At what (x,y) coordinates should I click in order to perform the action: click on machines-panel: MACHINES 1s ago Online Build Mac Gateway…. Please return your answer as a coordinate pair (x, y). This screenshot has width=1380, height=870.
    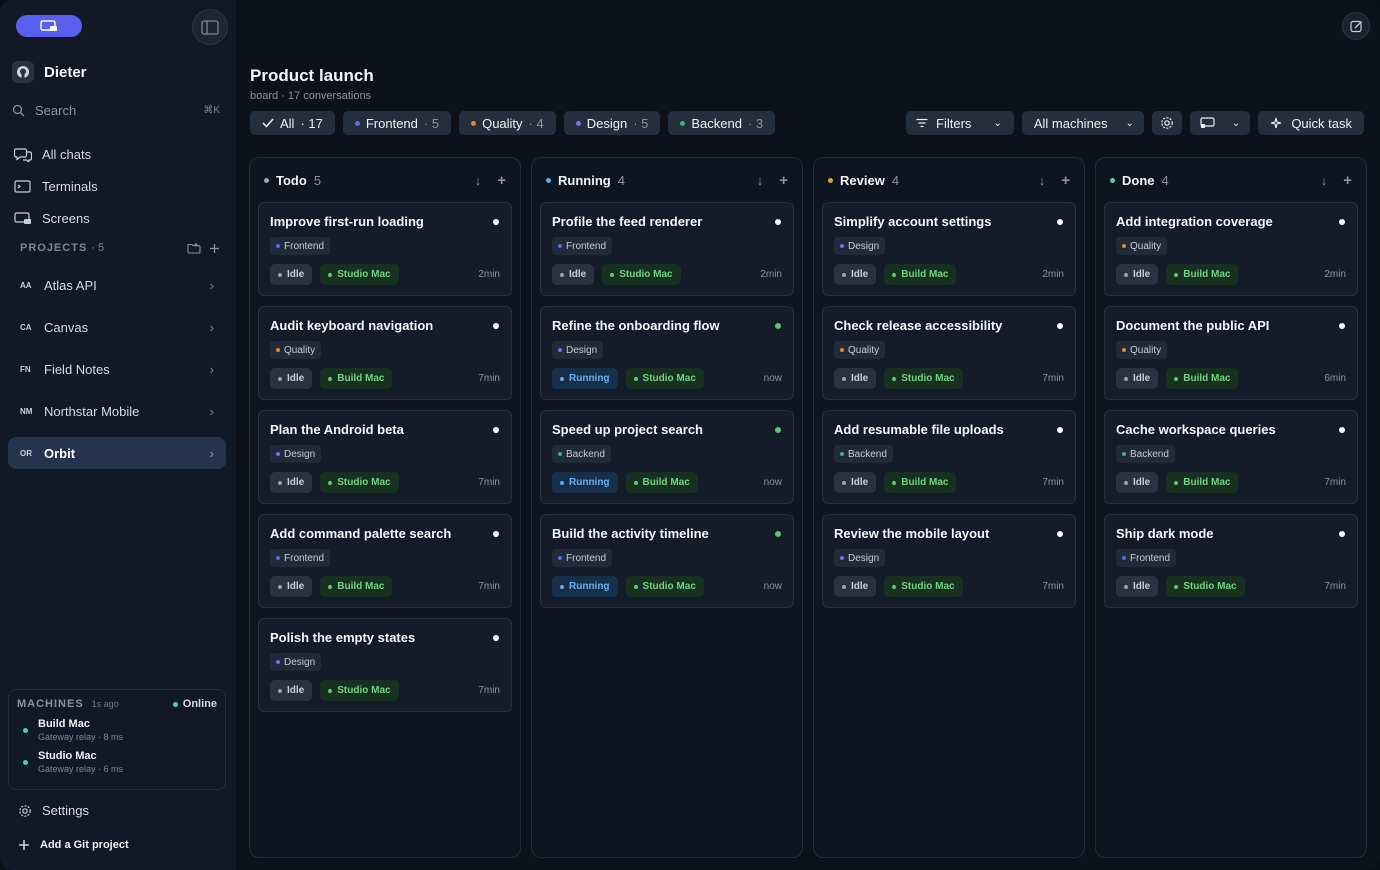
    Looking at the image, I should click on (117, 739).